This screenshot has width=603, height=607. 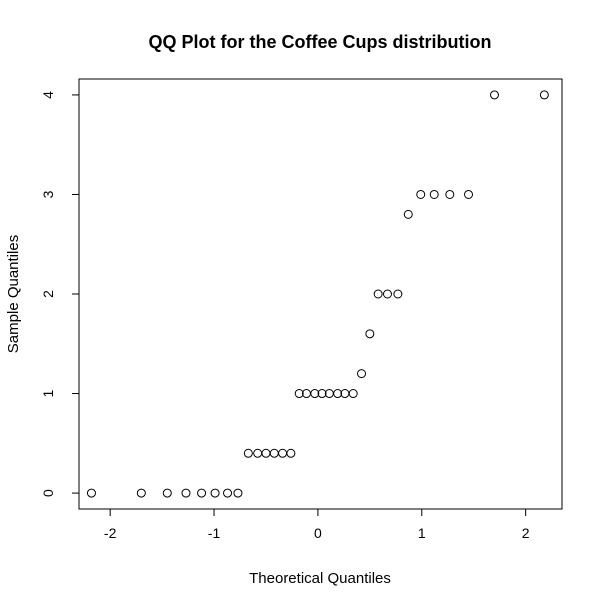 I want to click on x-tick-label: -2, so click(x=110, y=533).